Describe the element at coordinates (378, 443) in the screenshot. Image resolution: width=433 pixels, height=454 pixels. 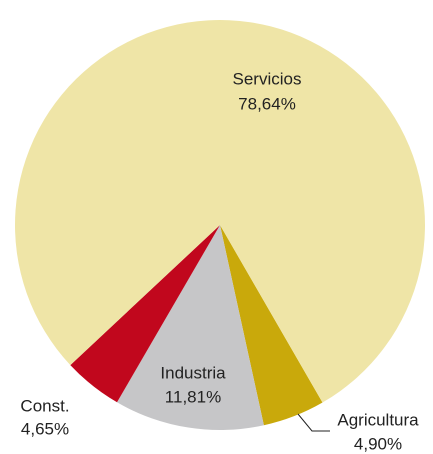
I see `slice-value-label: 4,90%` at that location.